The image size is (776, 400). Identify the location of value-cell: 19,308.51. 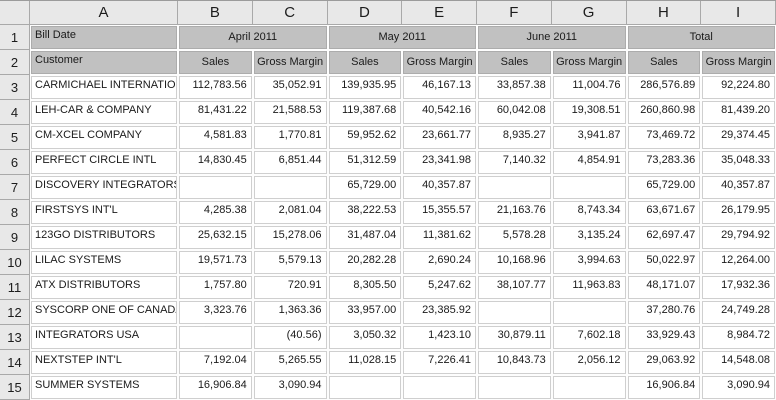
(589, 112).